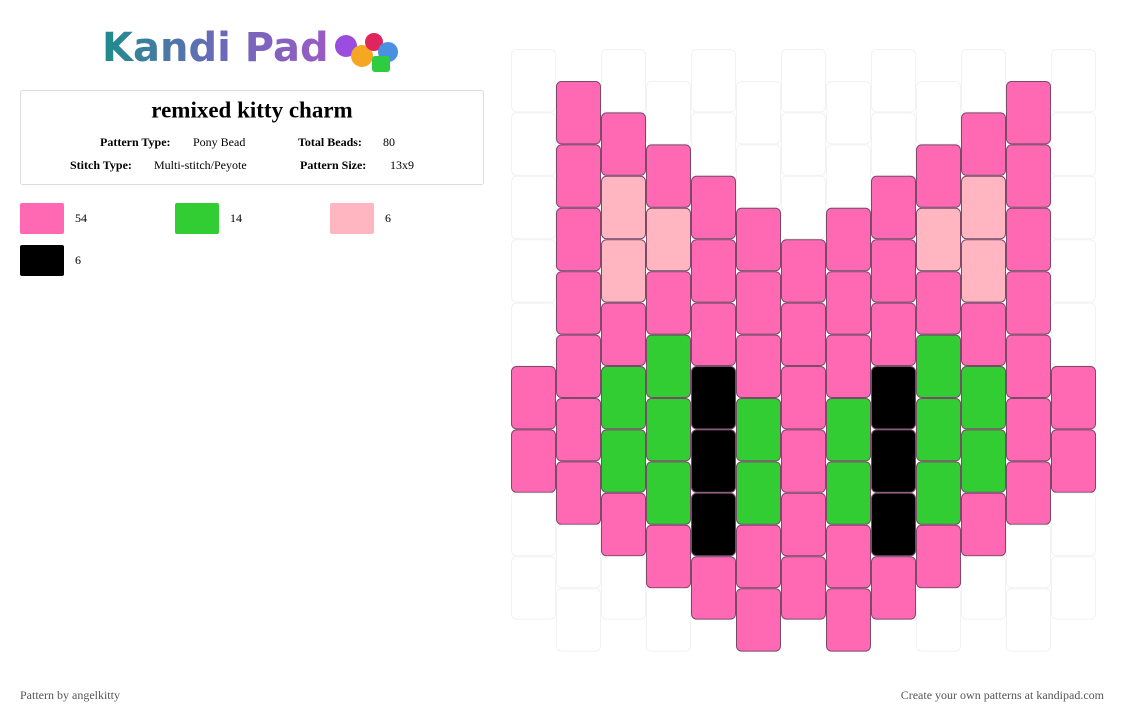 This screenshot has width=1124, height=720. Describe the element at coordinates (252, 137) in the screenshot. I see `info-box` at that location.